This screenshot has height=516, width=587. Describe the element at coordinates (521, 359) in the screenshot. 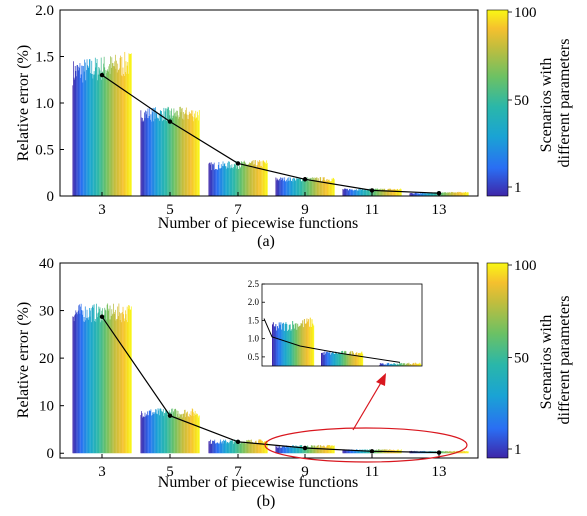

I see `panel-b-colorbar-tick-label: 50` at that location.